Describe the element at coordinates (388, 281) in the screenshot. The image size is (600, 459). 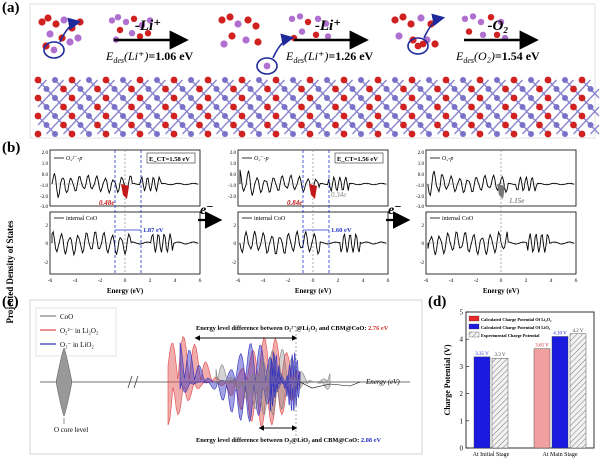
I see `pdos-xtick: 6` at that location.